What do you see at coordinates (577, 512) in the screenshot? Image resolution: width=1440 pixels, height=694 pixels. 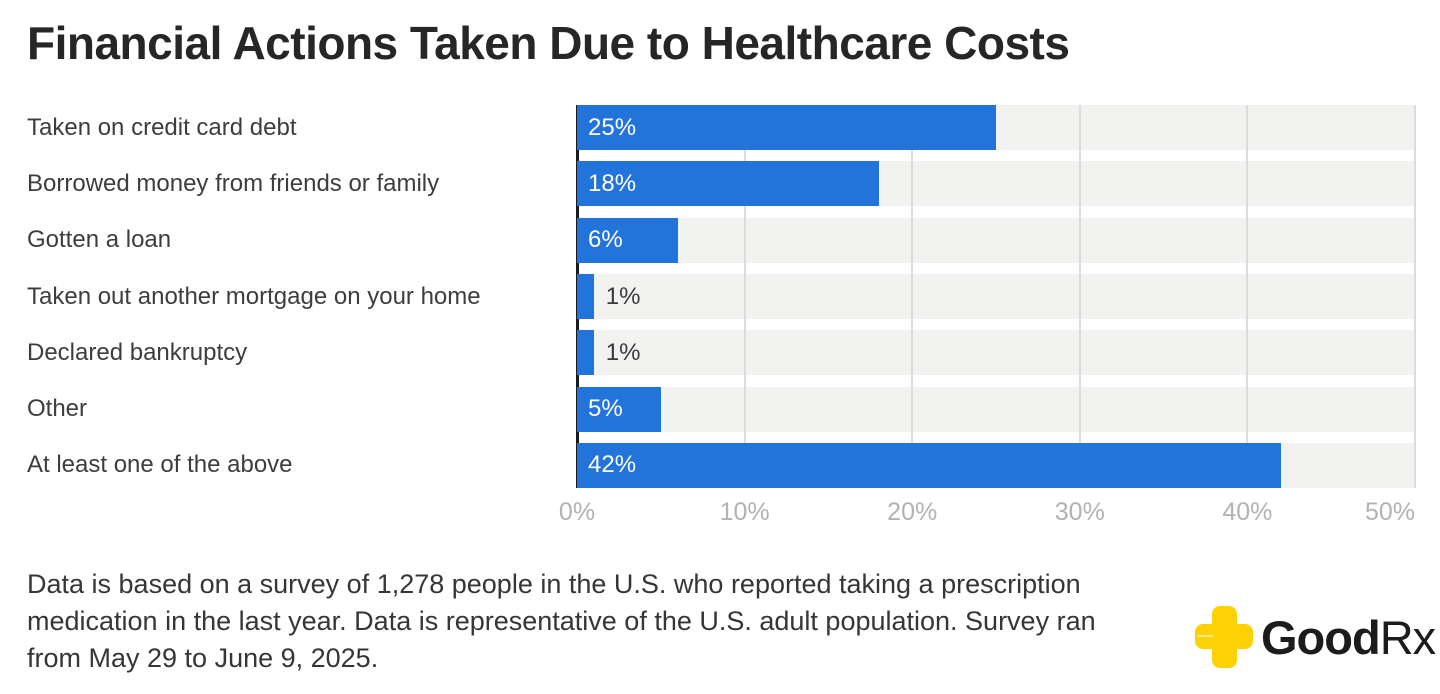 I see `x-axis-tick-label: 0%` at bounding box center [577, 512].